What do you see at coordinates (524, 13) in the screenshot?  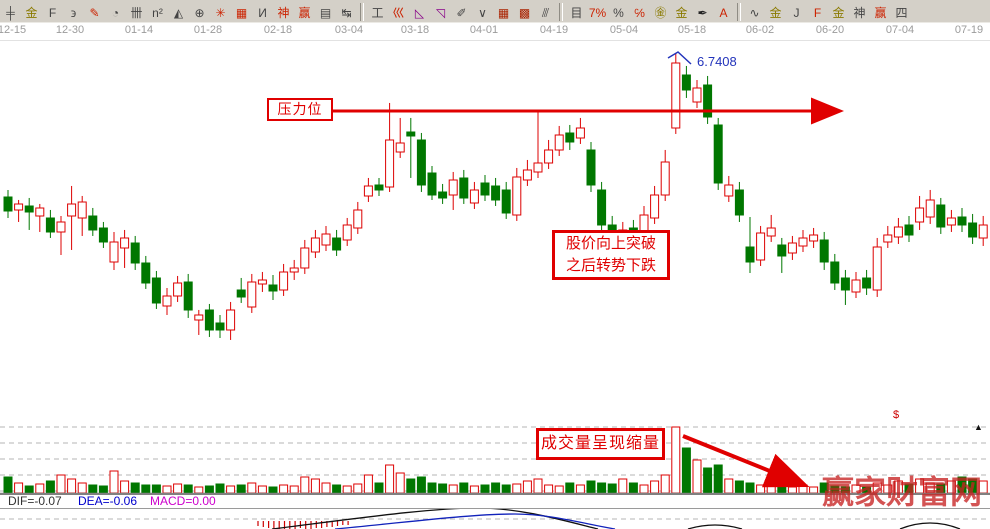 I see `grid-box-icon: ▩` at bounding box center [524, 13].